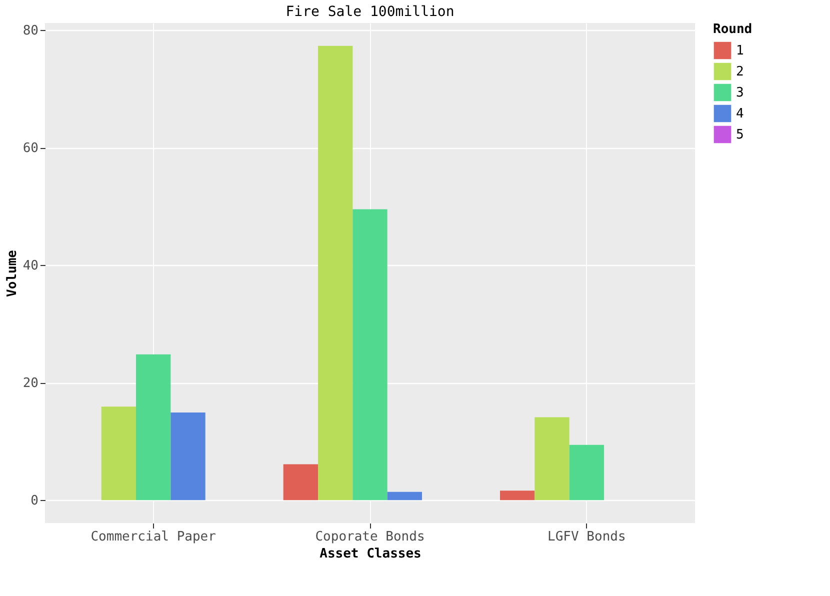  What do you see at coordinates (740, 135) in the screenshot?
I see `legend-label: 5` at bounding box center [740, 135].